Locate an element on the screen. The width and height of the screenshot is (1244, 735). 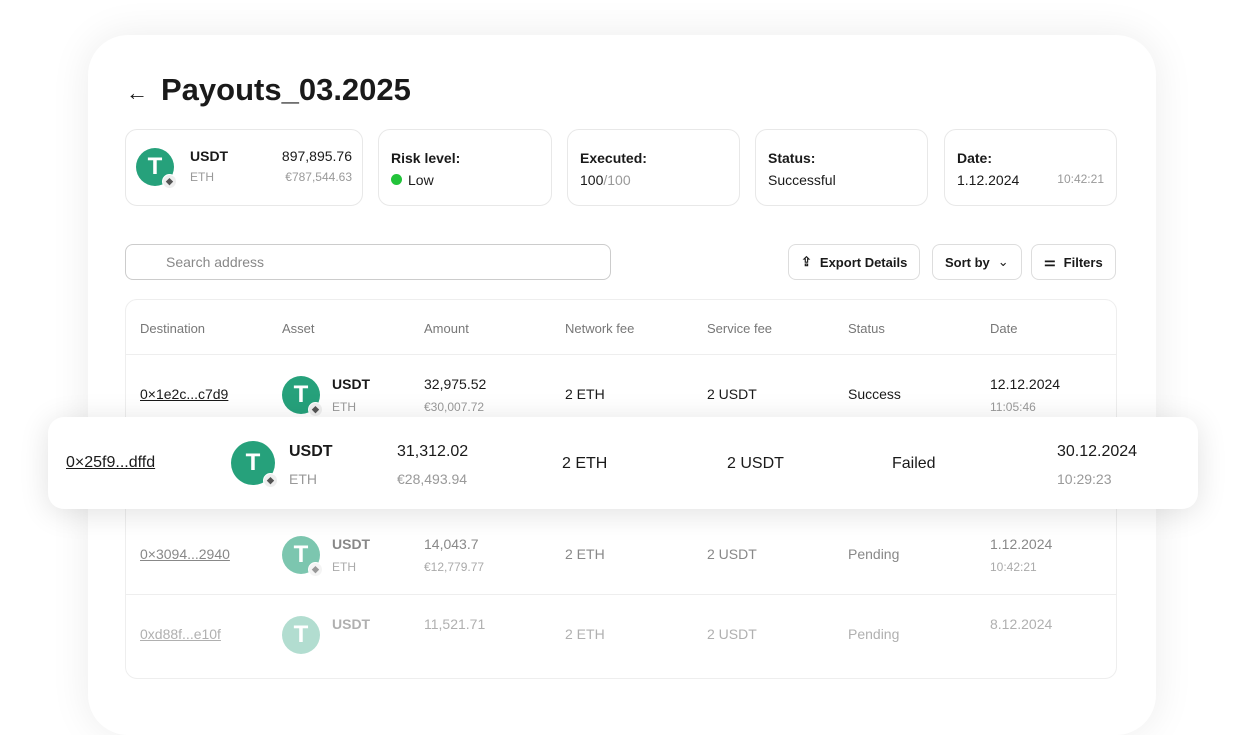
row-date: 30.12.2024 is located at coordinates (1097, 451).